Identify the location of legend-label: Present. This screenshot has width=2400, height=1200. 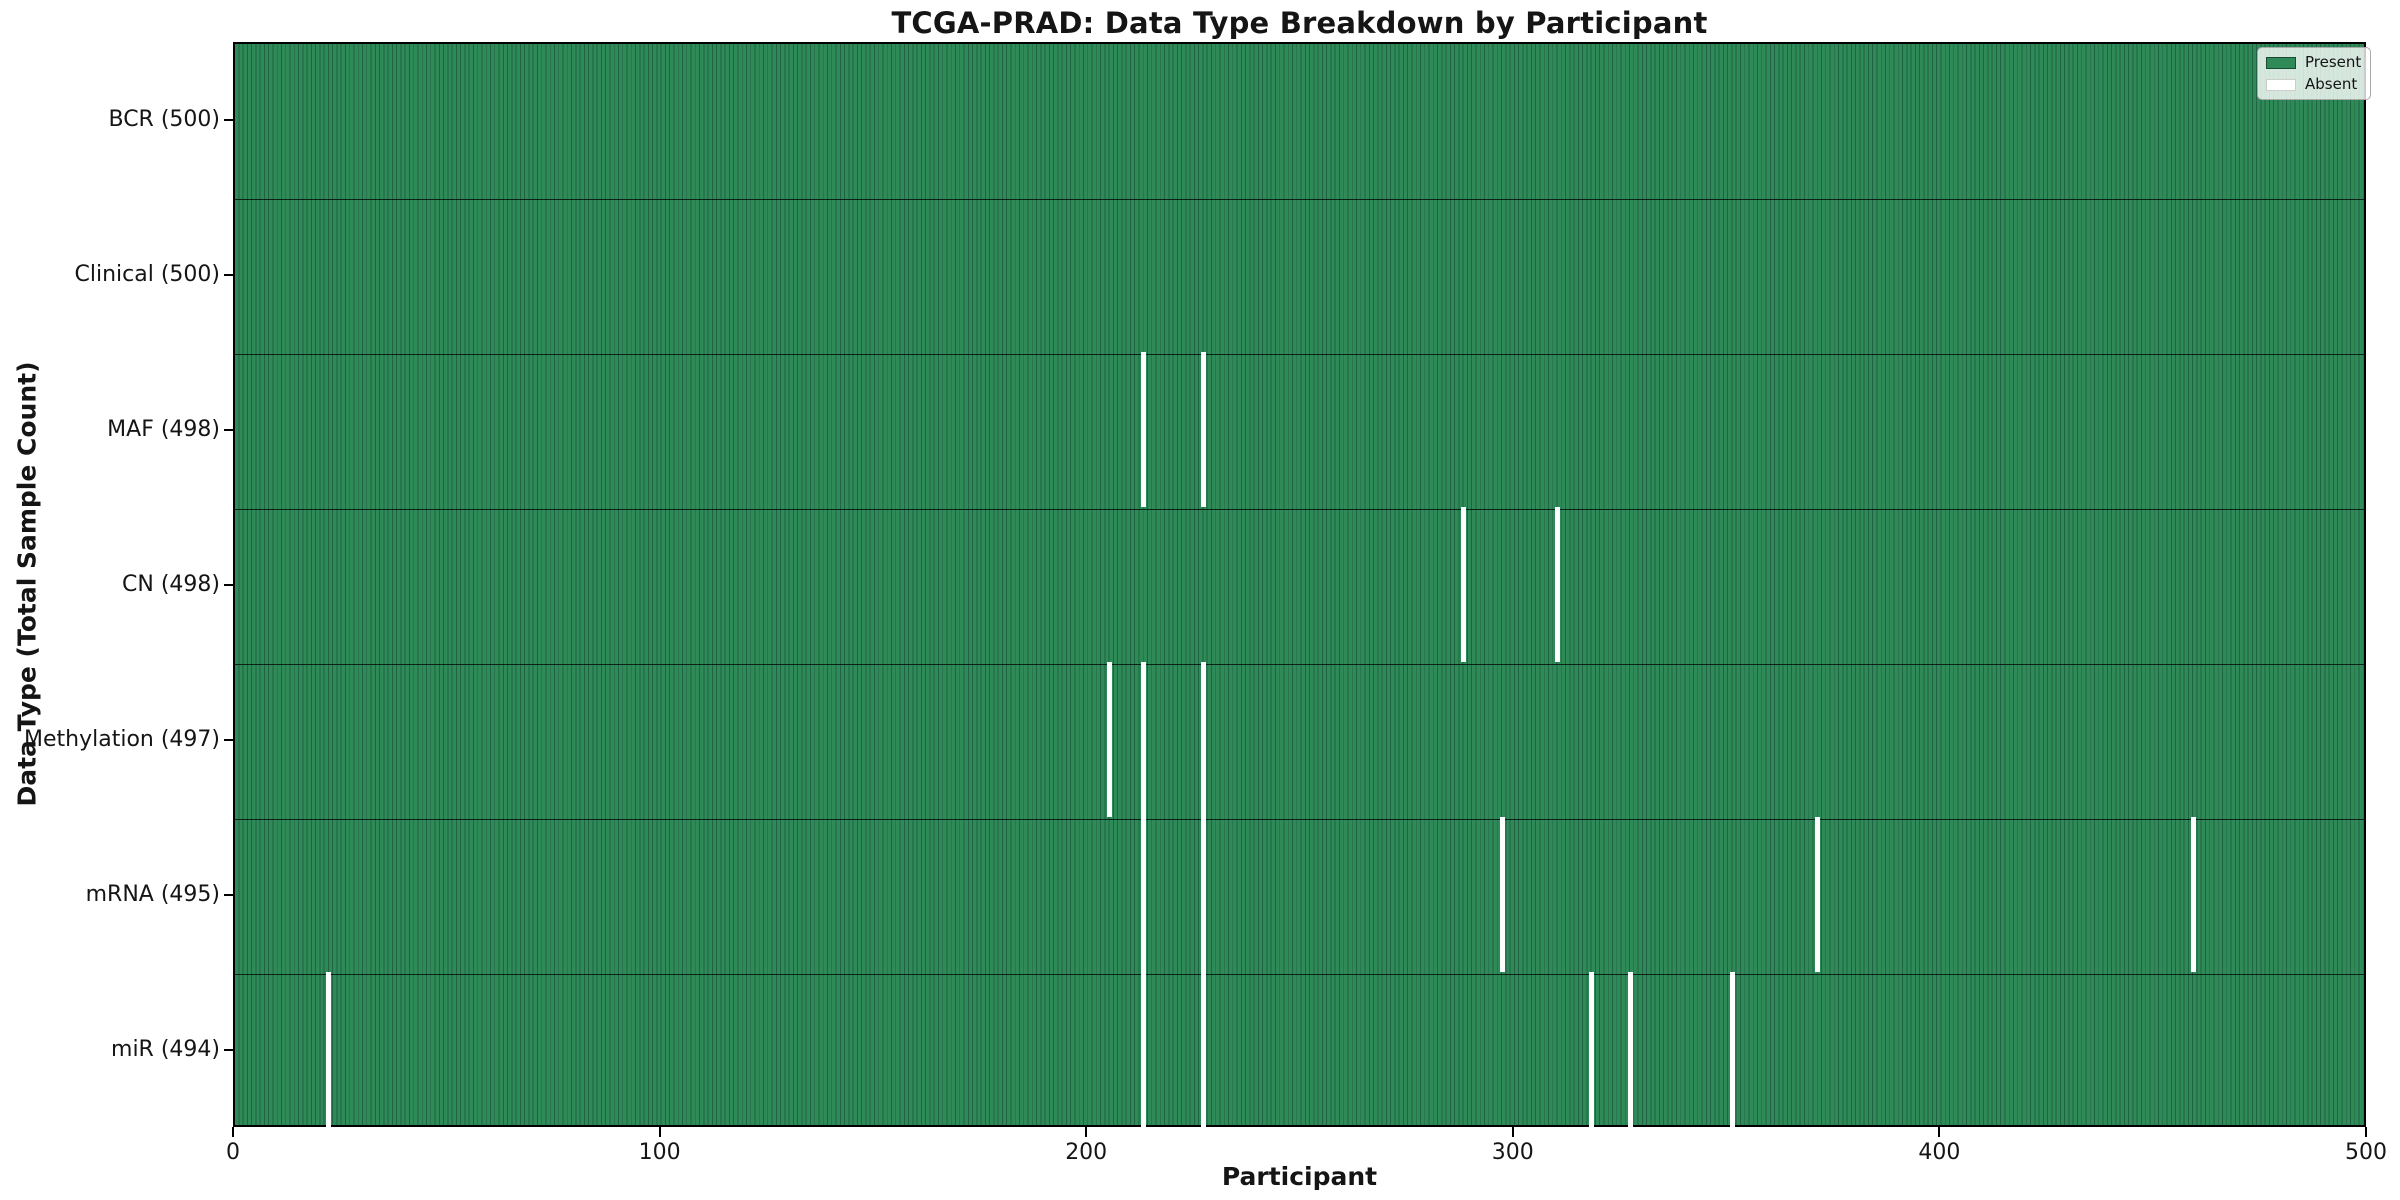
(2333, 62).